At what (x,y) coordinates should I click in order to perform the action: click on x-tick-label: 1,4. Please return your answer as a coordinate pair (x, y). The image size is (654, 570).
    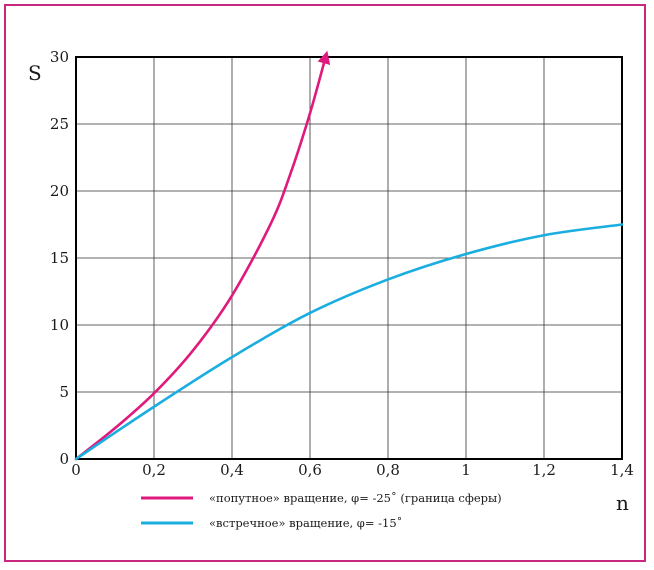
    Looking at the image, I should click on (622, 470).